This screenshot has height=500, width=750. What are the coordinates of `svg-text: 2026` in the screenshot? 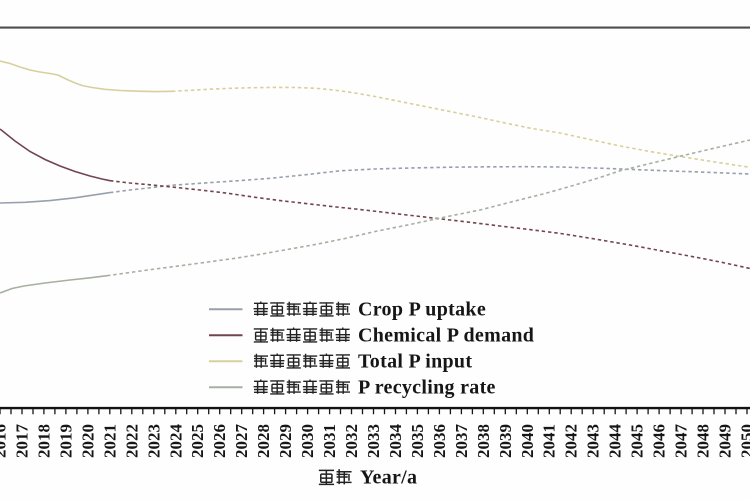 It's located at (219, 441).